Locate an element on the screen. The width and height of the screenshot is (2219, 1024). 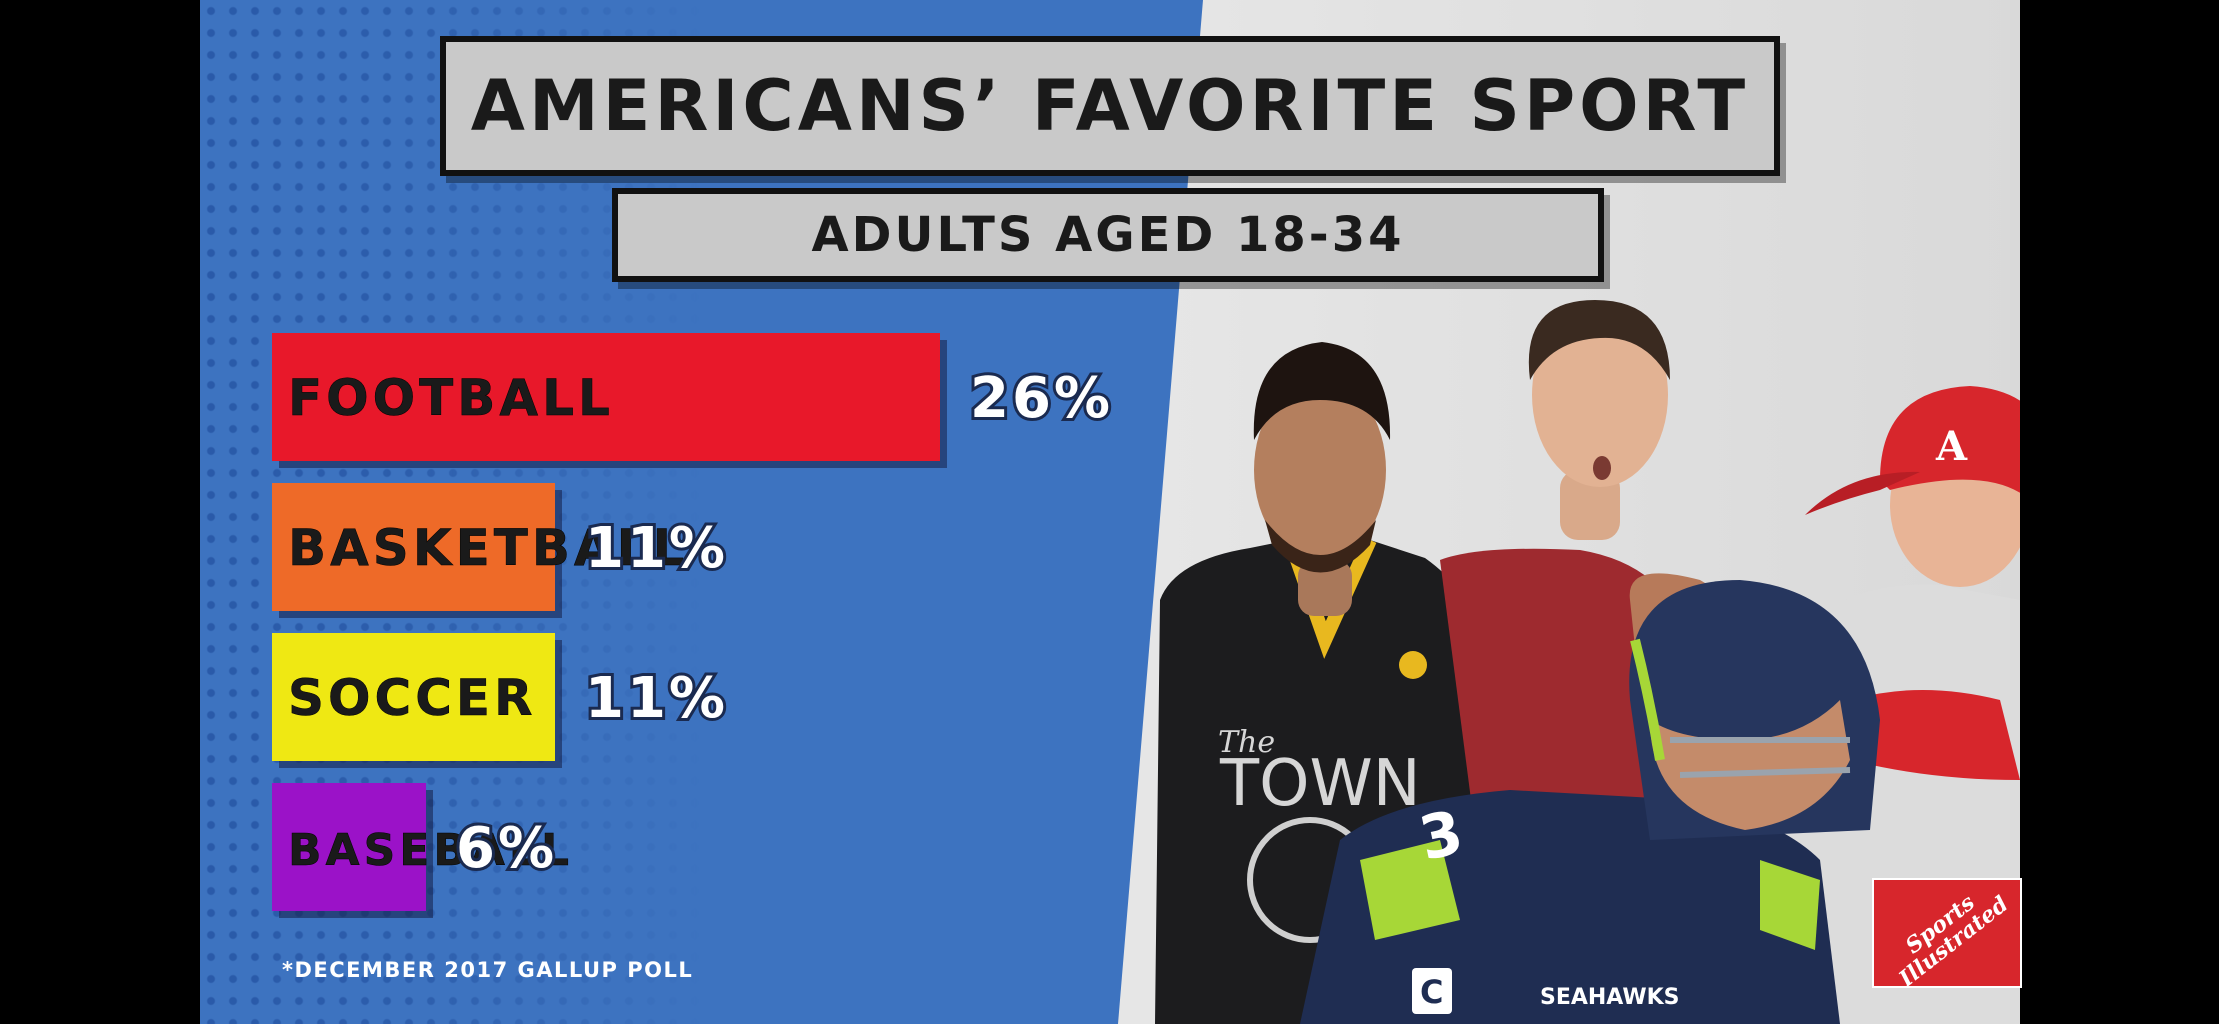
logo-wordmark: Sports Illustrated is located at coordinates (1947, 933).